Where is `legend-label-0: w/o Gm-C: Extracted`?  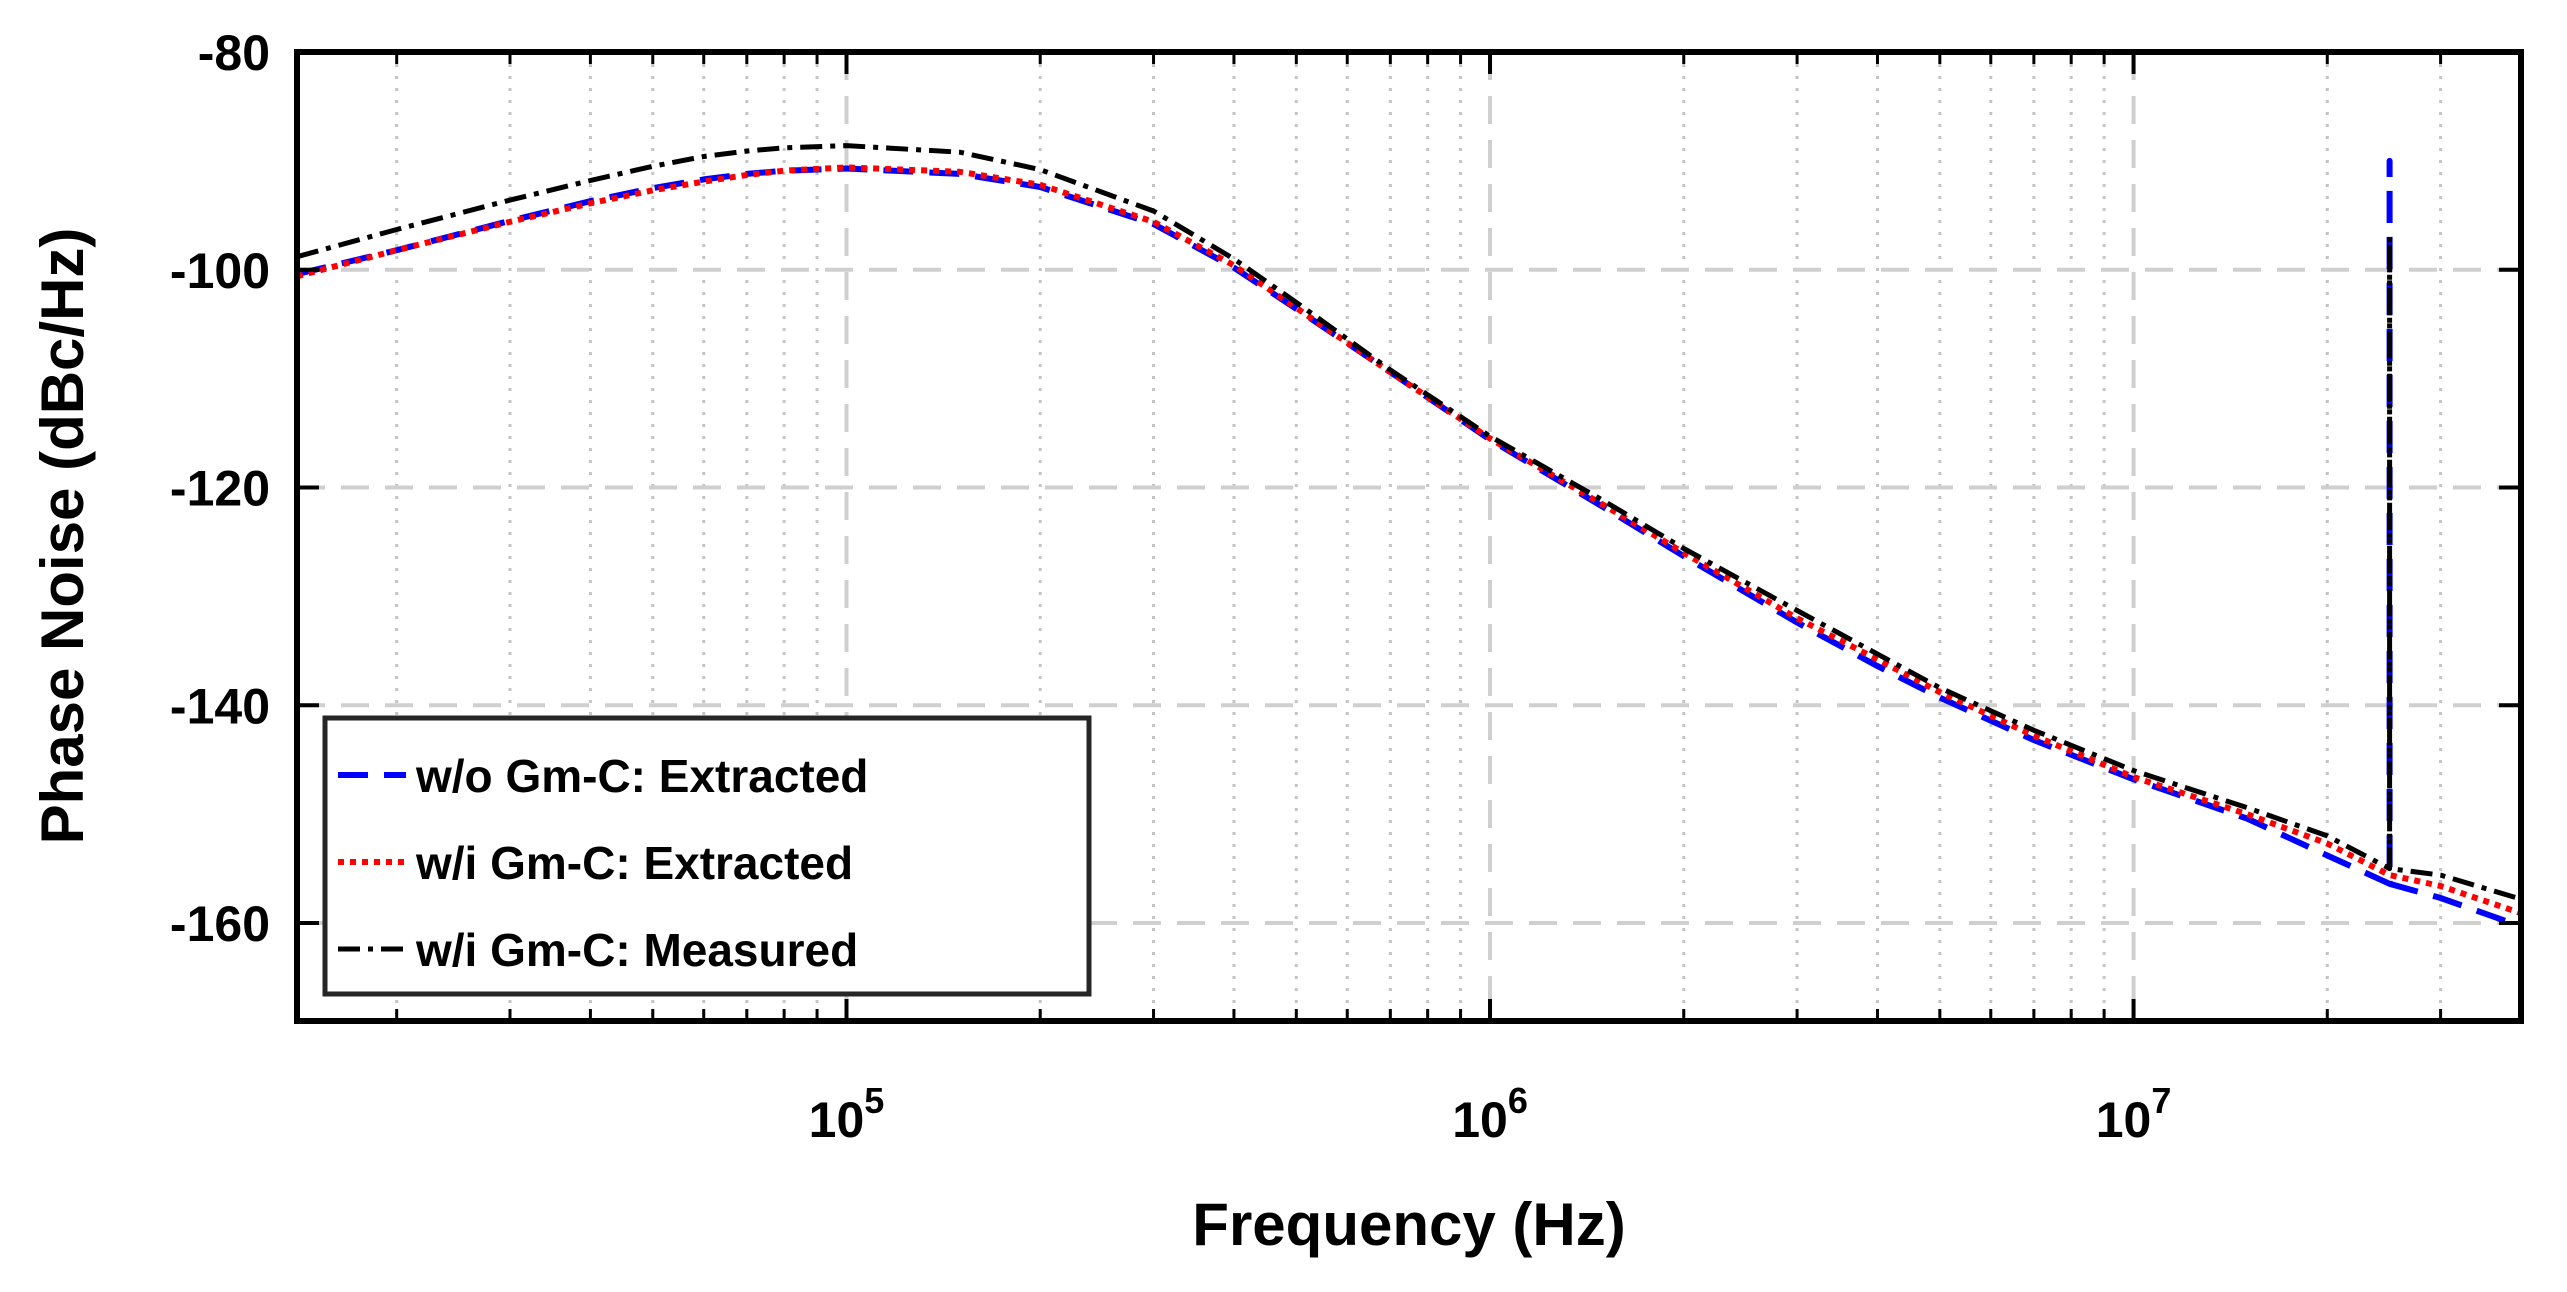 legend-label-0: w/o Gm-C: Extracted is located at coordinates (641, 776).